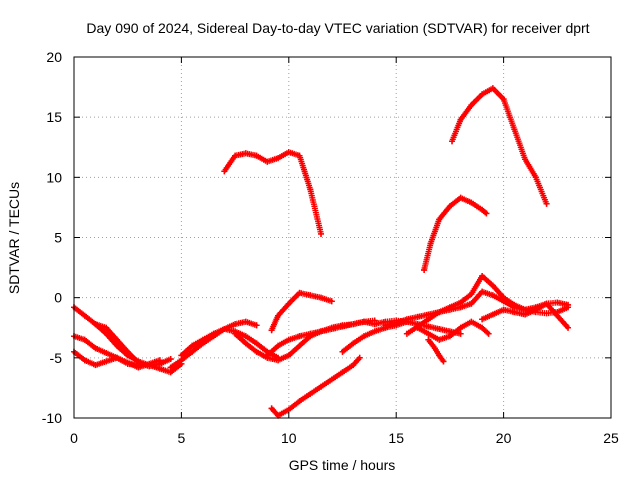 This screenshot has height=480, width=640. I want to click on x-tick-label: 10, so click(289, 438).